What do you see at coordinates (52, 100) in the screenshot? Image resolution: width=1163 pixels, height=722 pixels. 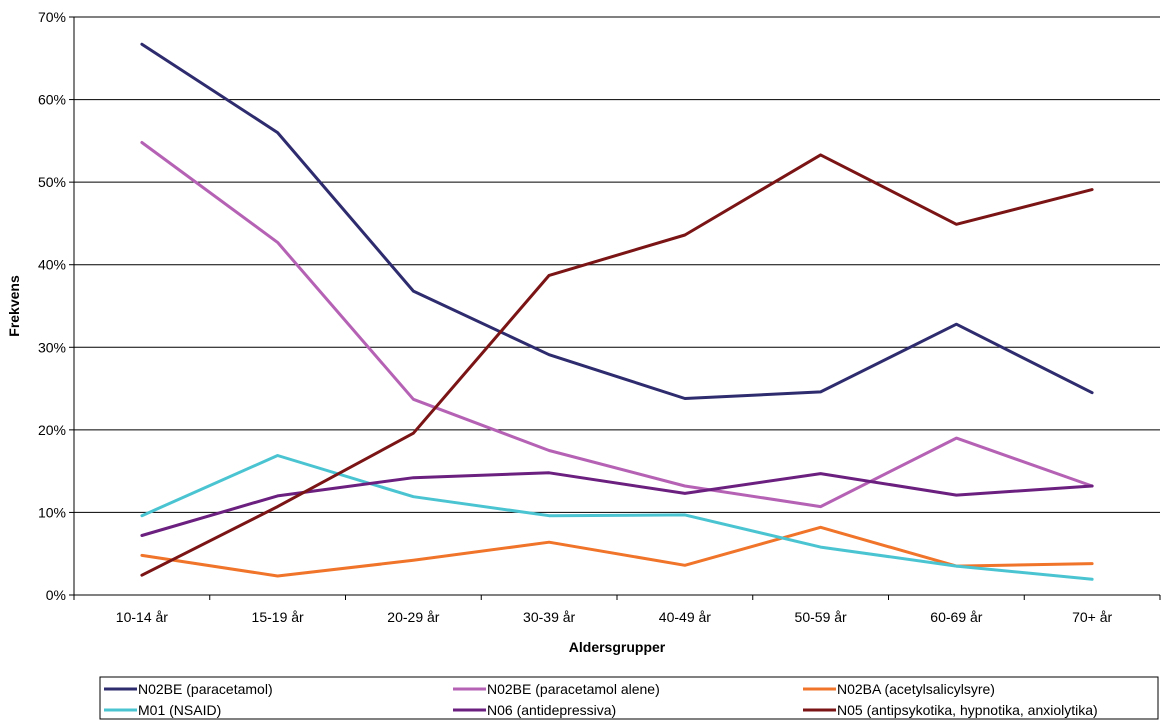 I see `y-tick-label: 60%` at bounding box center [52, 100].